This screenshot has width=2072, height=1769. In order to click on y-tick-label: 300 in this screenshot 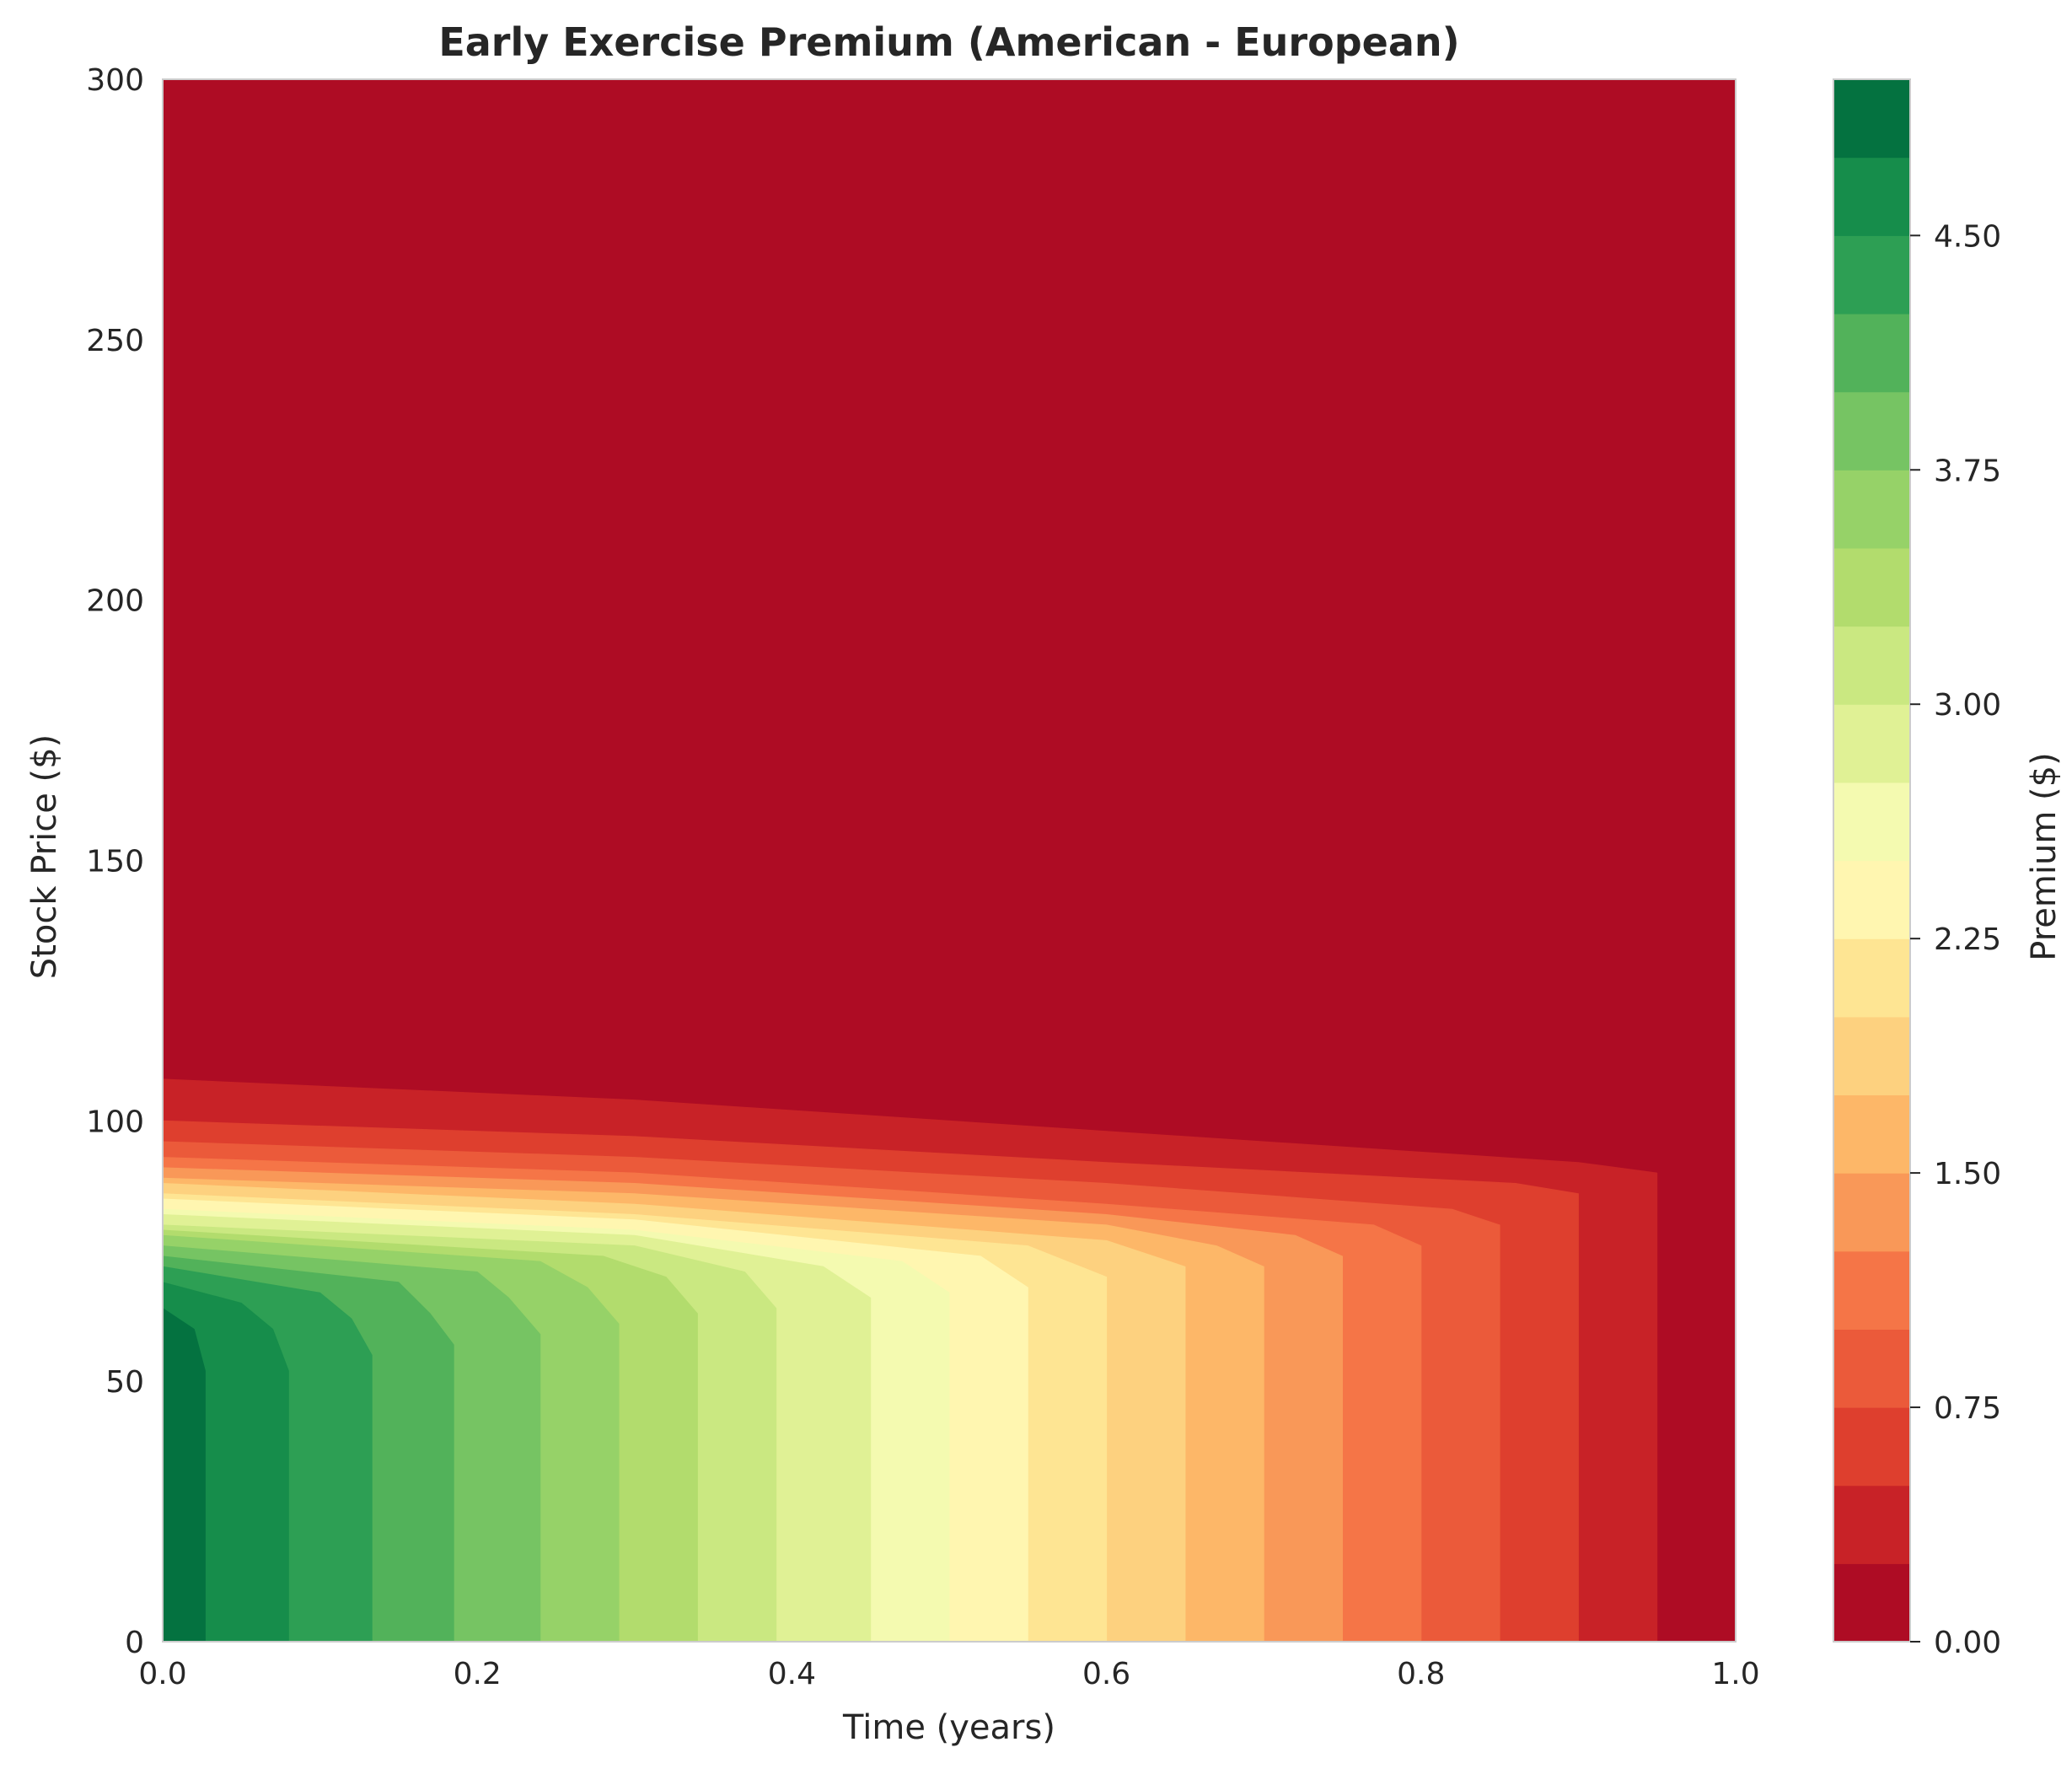, I will do `click(115, 80)`.